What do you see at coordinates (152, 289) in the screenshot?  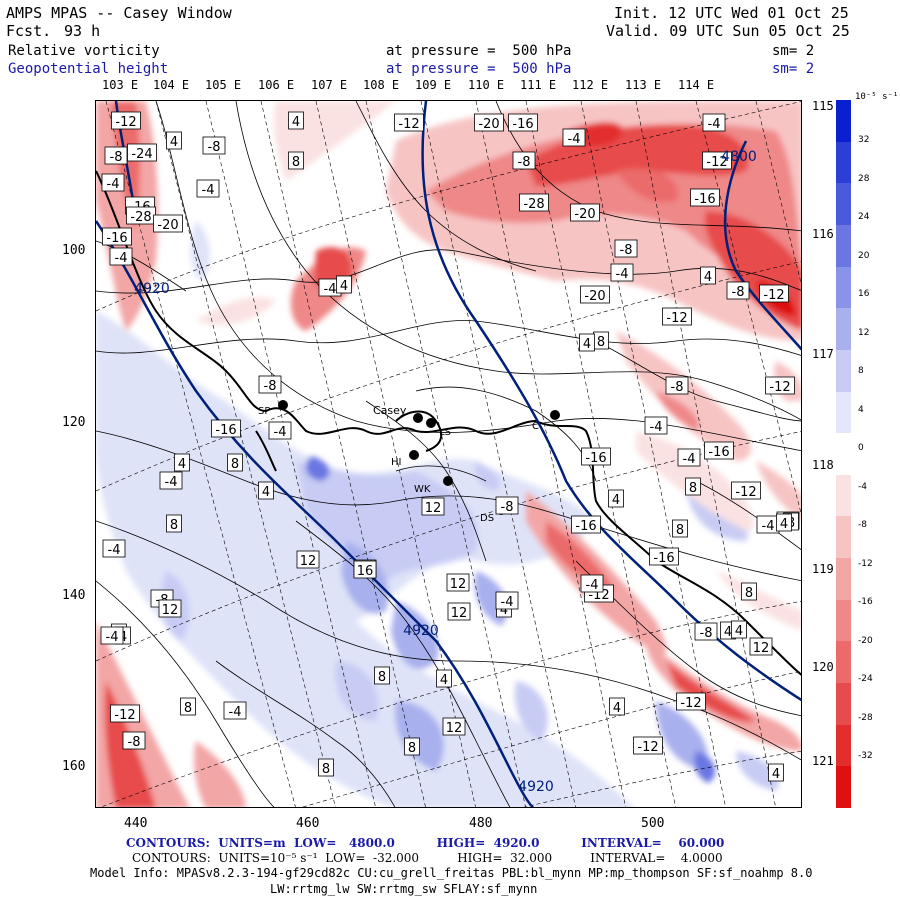 I see `height-label: 4920` at bounding box center [152, 289].